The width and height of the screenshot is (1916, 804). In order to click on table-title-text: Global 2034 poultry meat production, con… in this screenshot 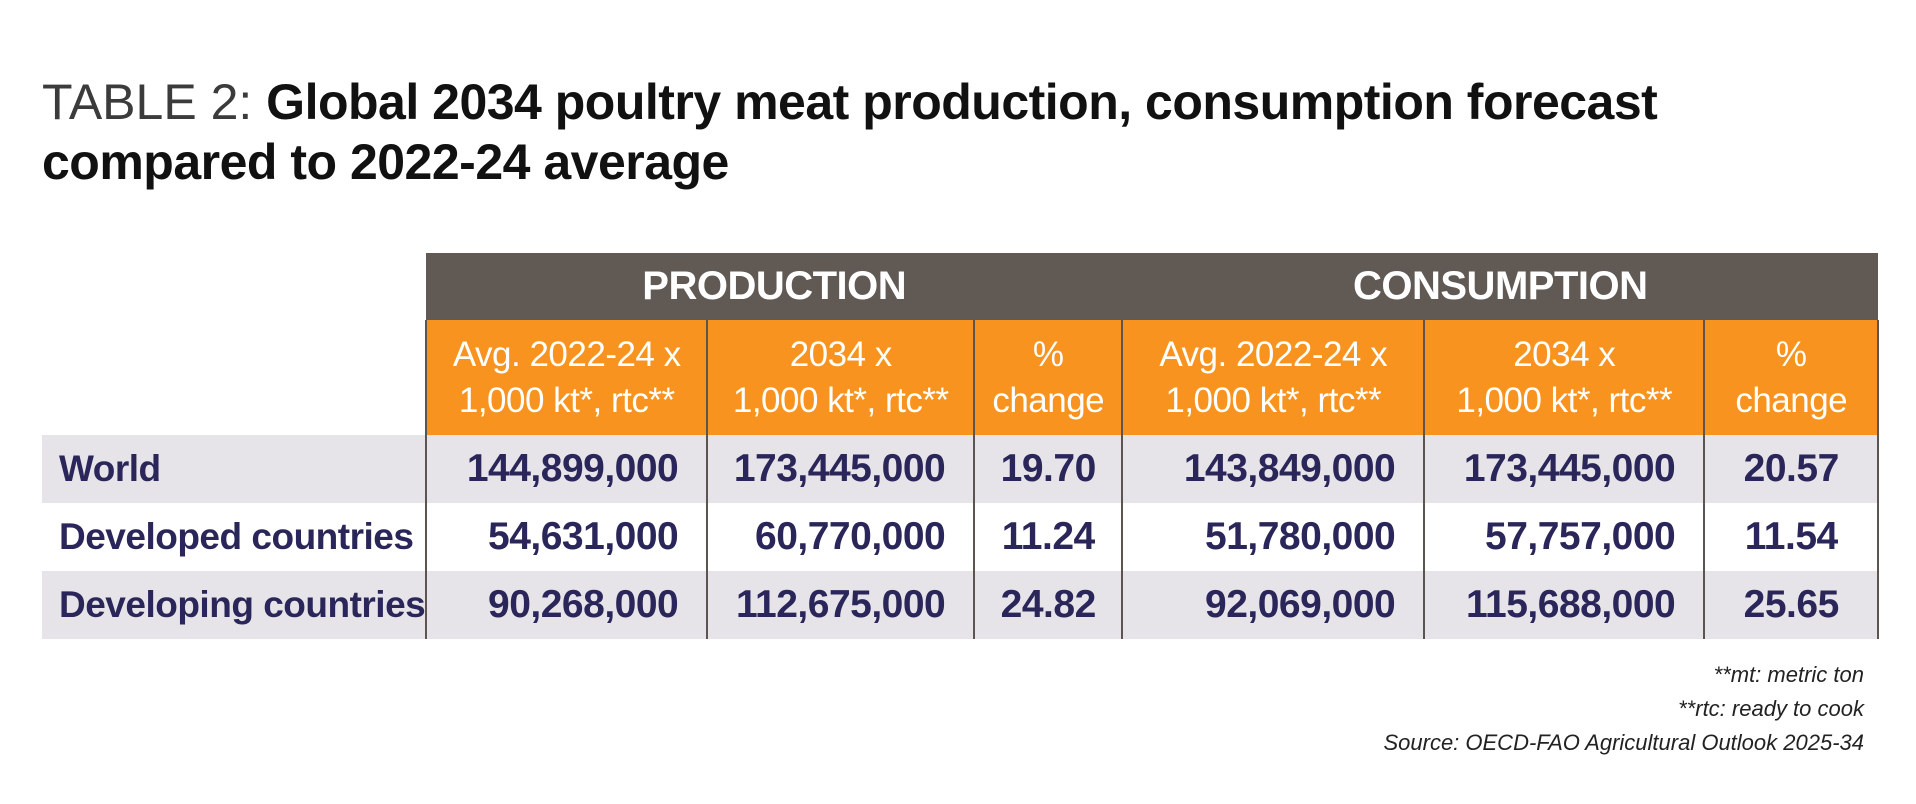, I will do `click(850, 132)`.